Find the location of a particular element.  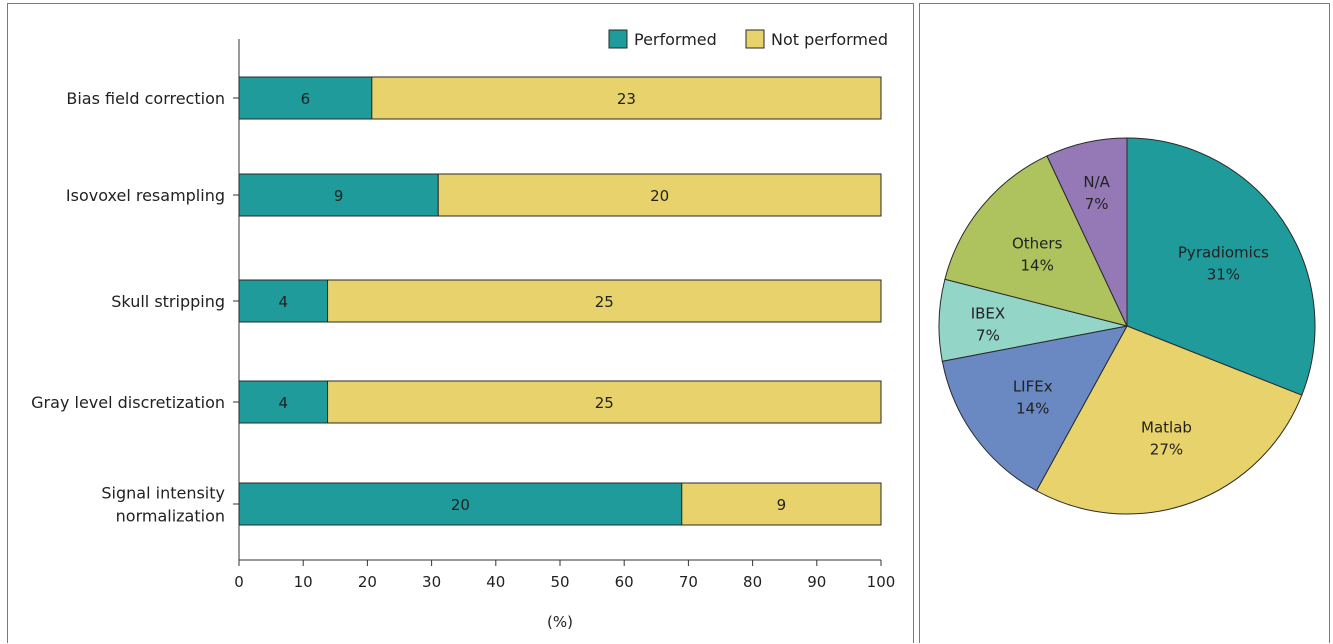

pie-slice-matlab is located at coordinates (1169, 420).